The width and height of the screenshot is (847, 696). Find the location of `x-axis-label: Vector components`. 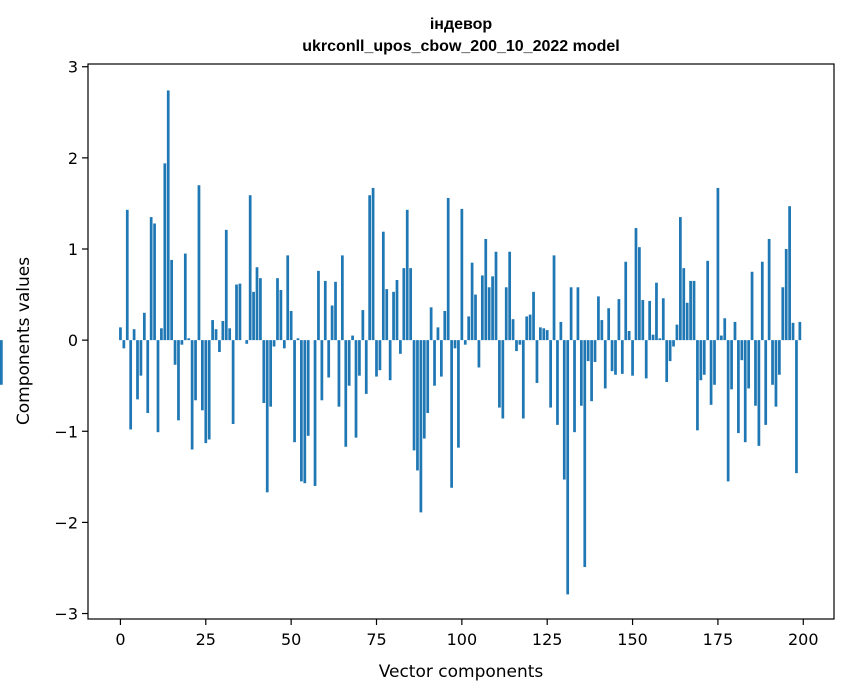

x-axis-label: Vector components is located at coordinates (461, 672).